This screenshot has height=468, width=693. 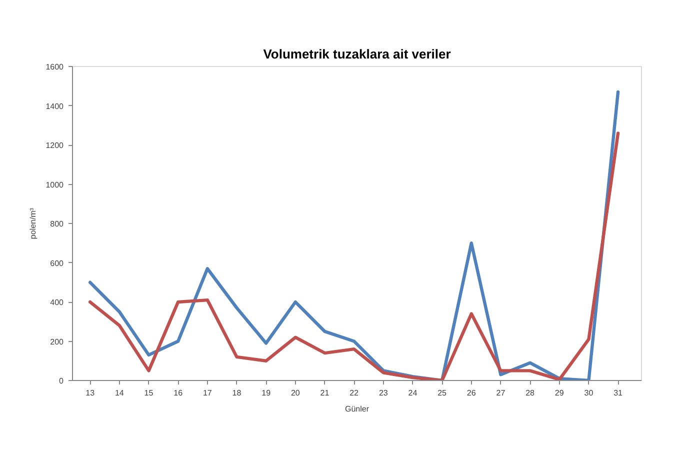 I want to click on y-tick-label: 1400, so click(x=55, y=106).